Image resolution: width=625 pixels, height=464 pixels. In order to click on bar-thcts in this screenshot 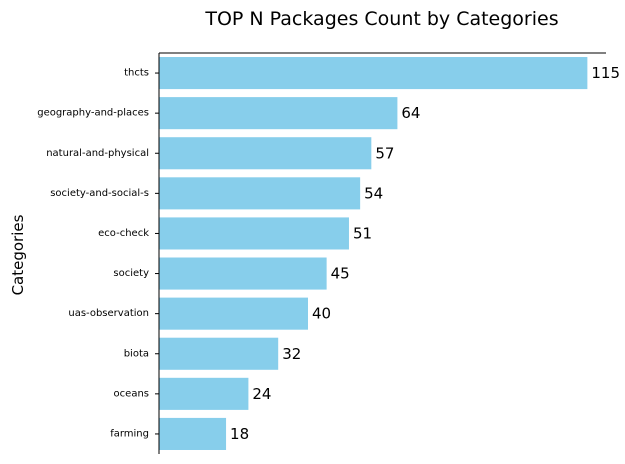, I will do `click(373, 73)`.